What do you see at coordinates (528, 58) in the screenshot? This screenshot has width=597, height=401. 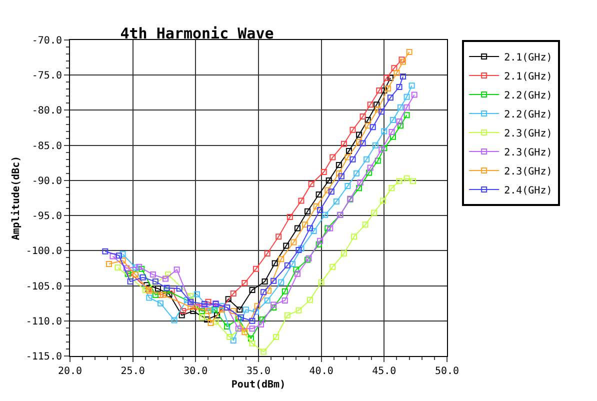 I see `legend-label: 2.1(GHz)` at bounding box center [528, 58].